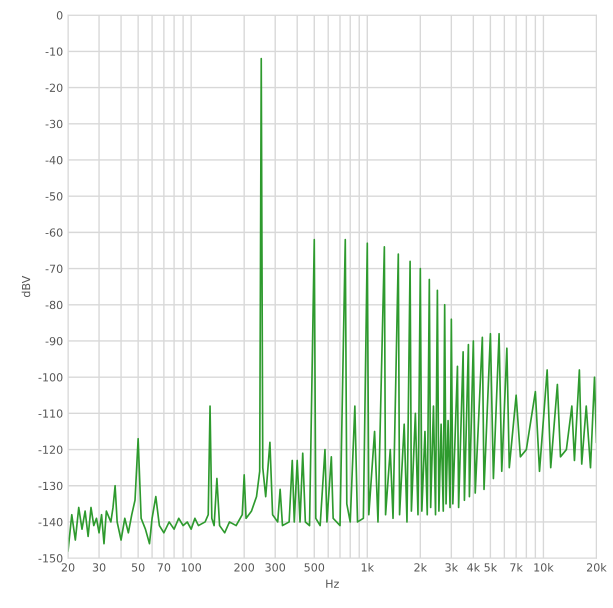  What do you see at coordinates (54, 124) in the screenshot?
I see `y-tick-label: -30` at bounding box center [54, 124].